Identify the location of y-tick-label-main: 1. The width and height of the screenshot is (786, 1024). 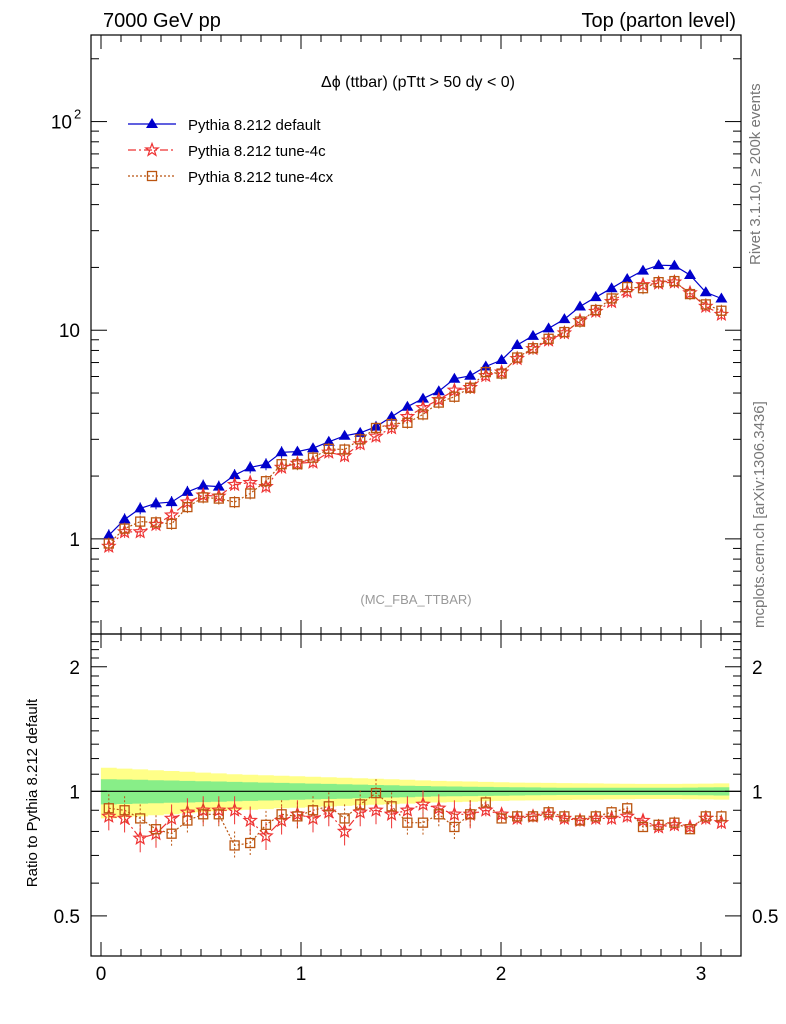
(74, 540).